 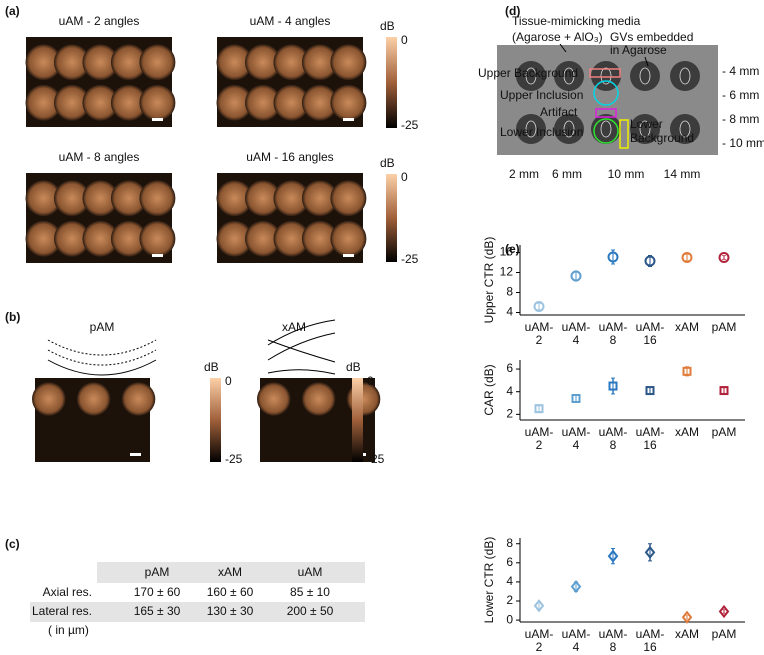 What do you see at coordinates (682, 174) in the screenshot?
I see `lateral-tick: 14 mm` at bounding box center [682, 174].